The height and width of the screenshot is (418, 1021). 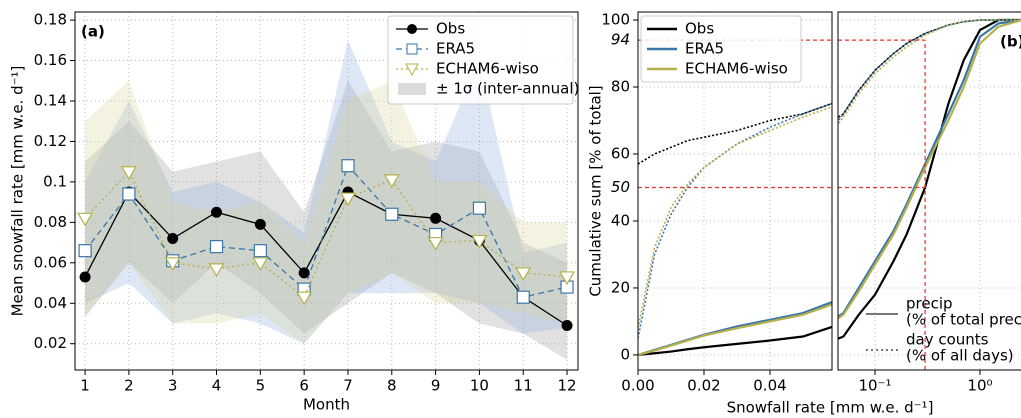 I want to click on x-tick-label: 10⁰, so click(x=979, y=386).